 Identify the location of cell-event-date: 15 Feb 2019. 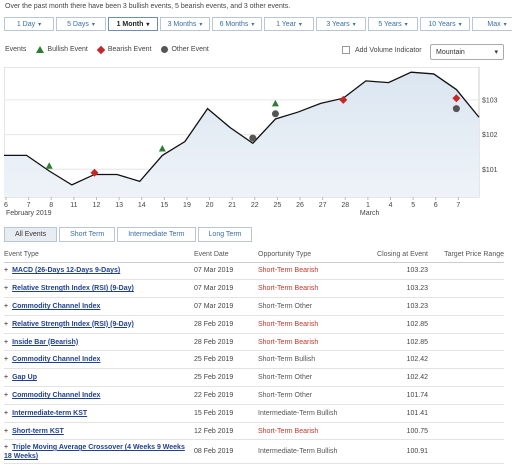
(226, 413).